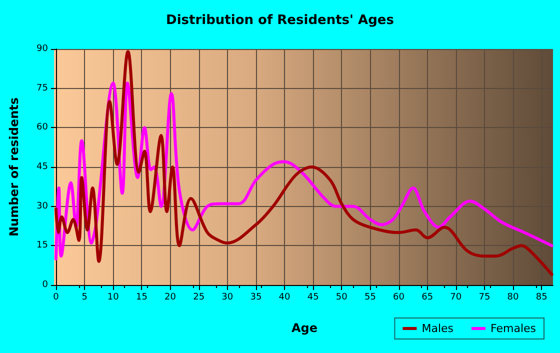 The width and height of the screenshot is (560, 353). I want to click on x-tick-label: 45, so click(313, 297).